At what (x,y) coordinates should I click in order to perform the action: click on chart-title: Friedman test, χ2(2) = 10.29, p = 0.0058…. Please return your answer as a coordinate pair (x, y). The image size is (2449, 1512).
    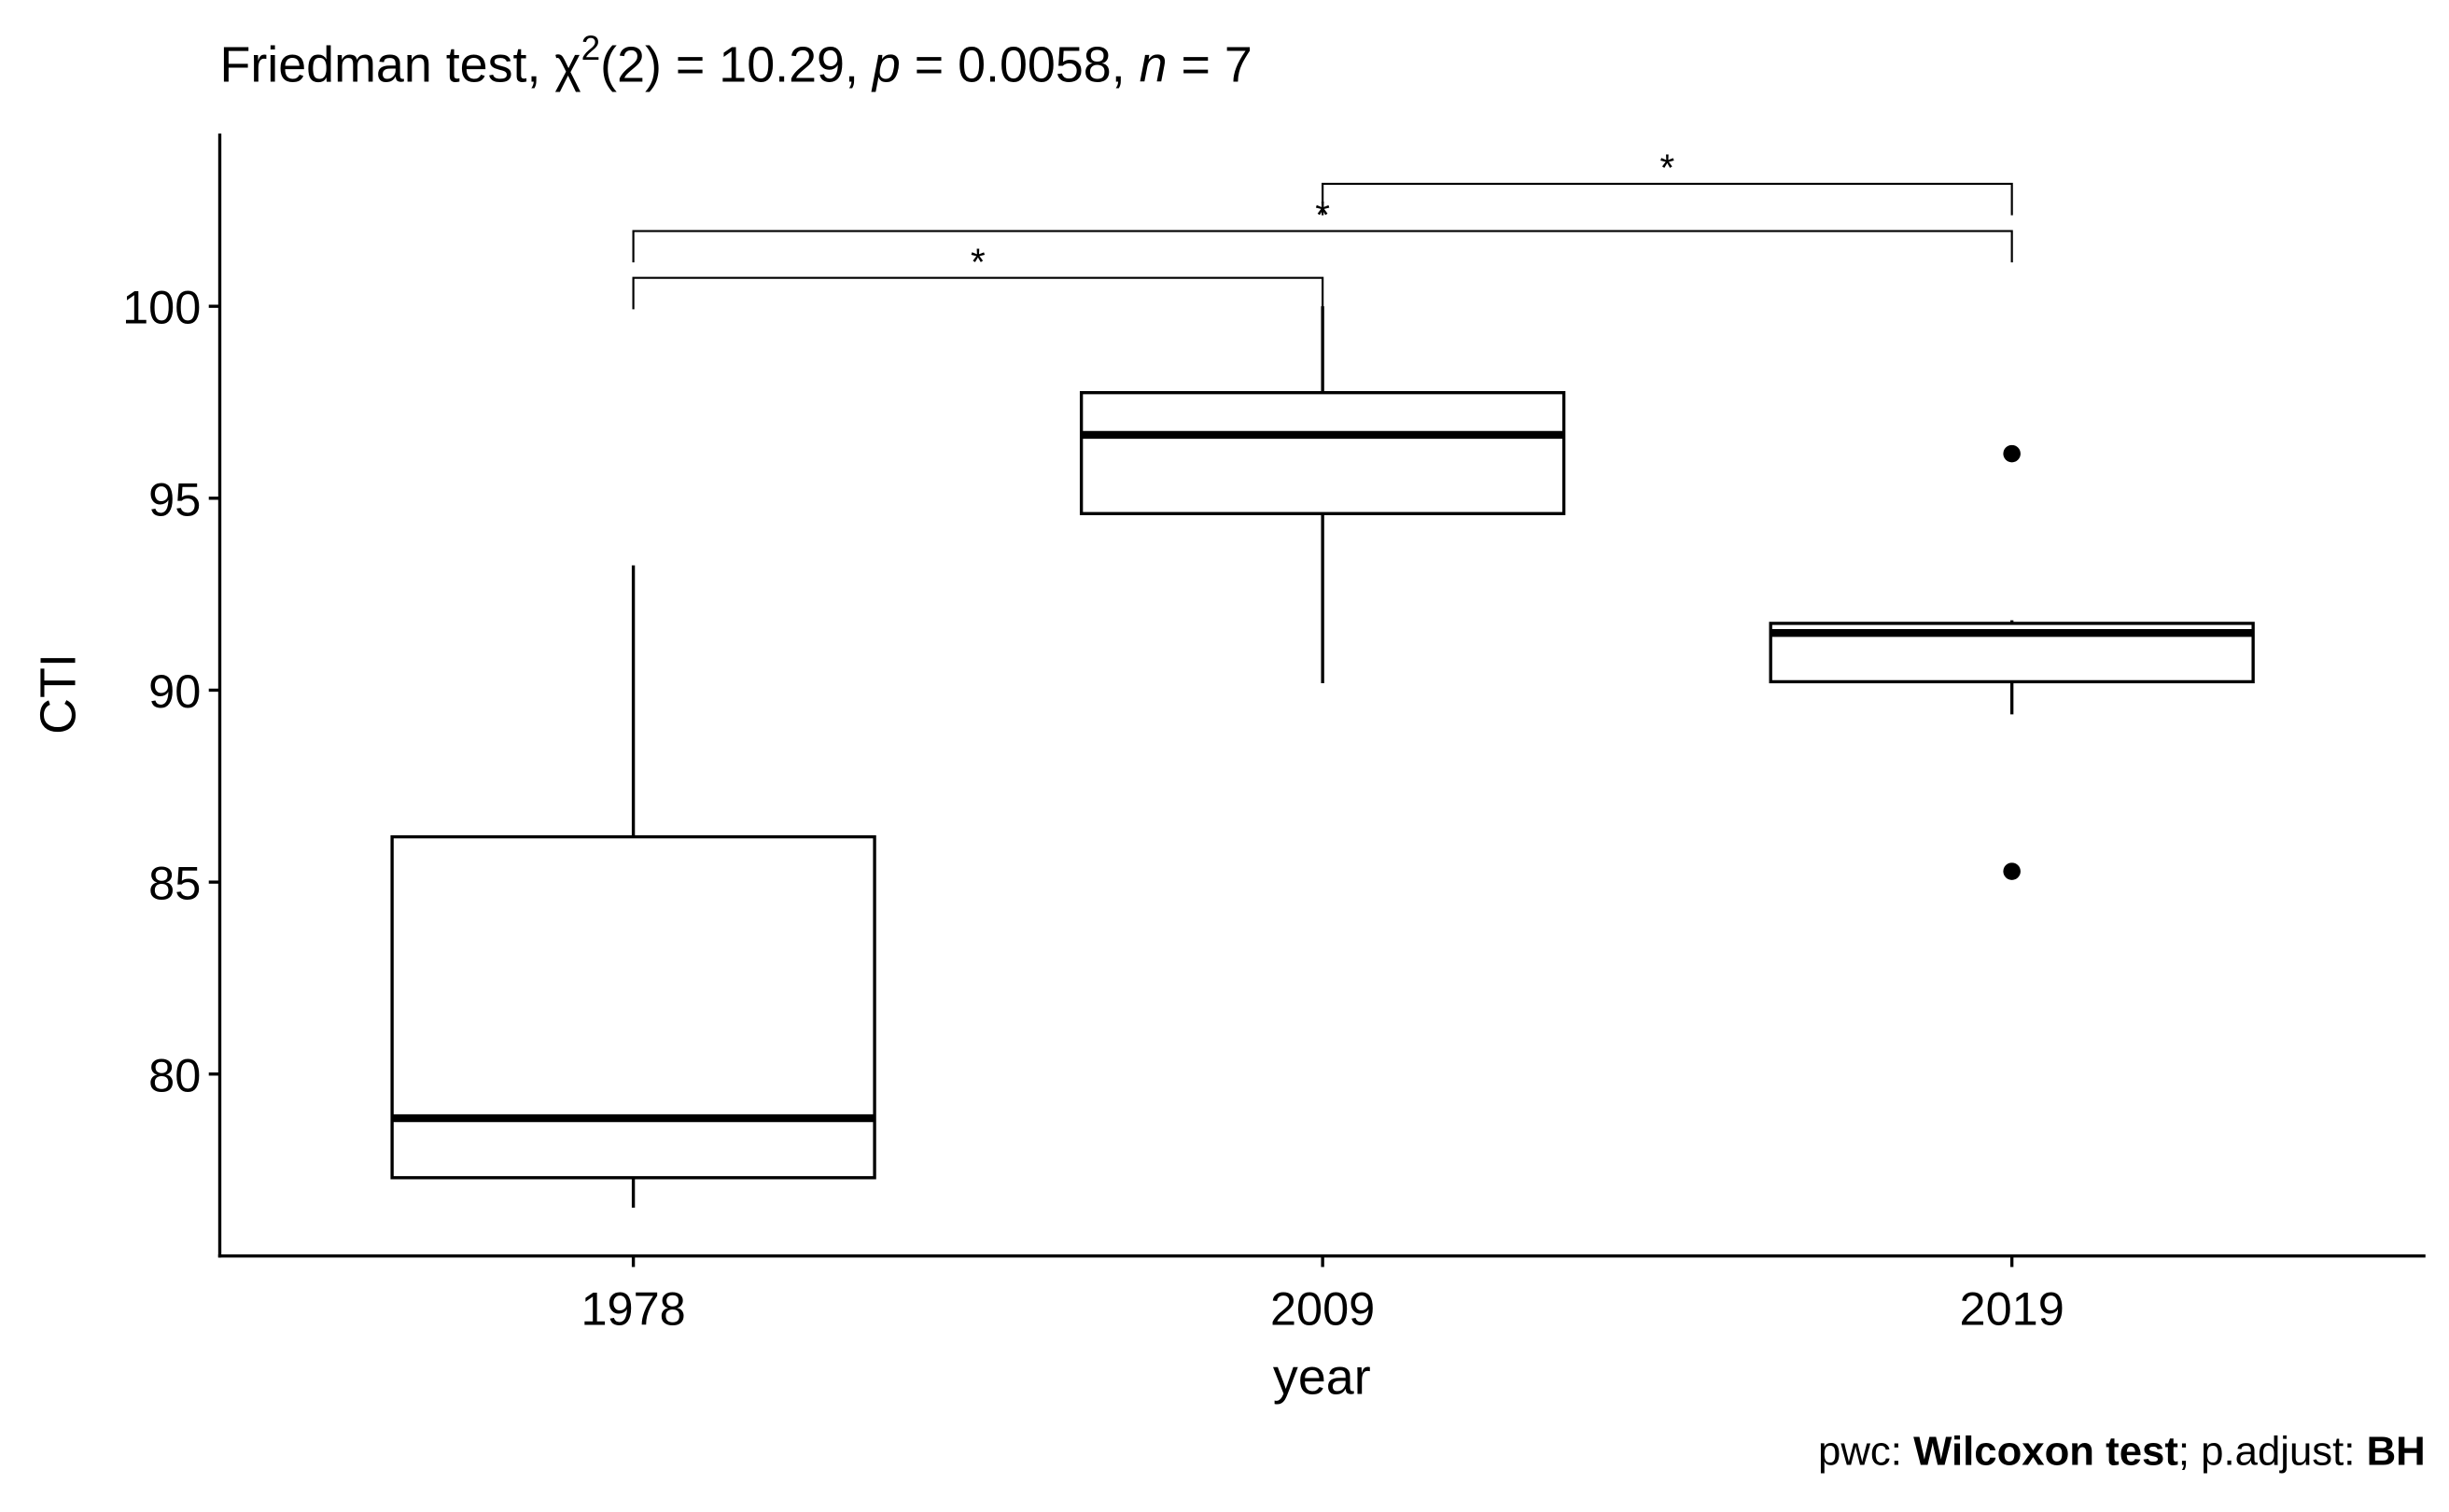
    Looking at the image, I should click on (736, 61).